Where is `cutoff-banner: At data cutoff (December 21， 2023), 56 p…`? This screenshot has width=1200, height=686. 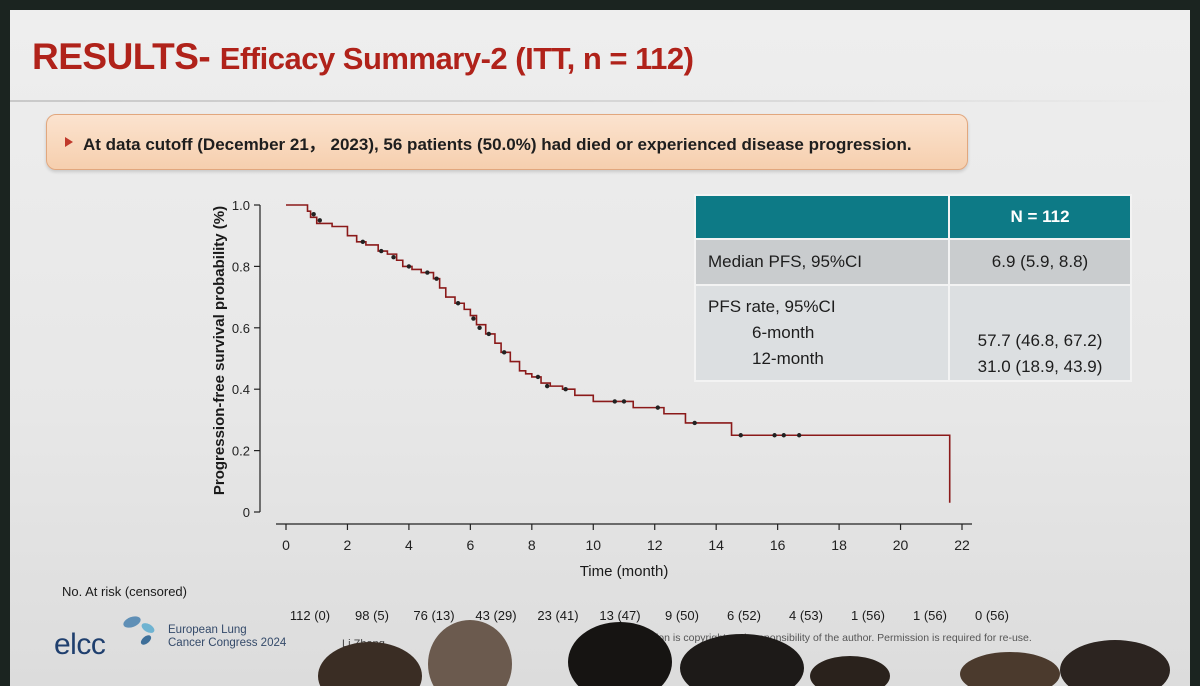 cutoff-banner: At data cutoff (December 21， 2023), 56 p… is located at coordinates (507, 142).